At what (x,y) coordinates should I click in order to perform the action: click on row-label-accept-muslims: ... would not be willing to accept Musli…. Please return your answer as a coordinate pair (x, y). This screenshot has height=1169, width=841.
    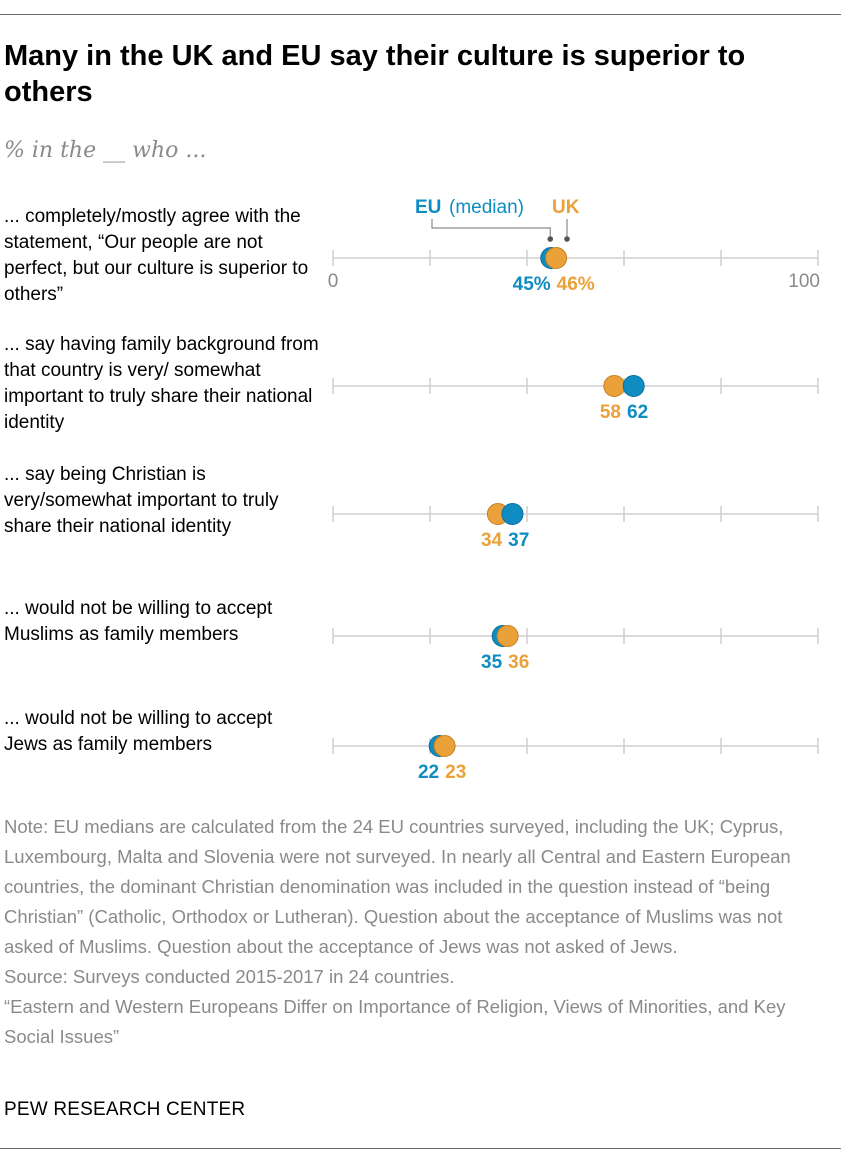
    Looking at the image, I should click on (138, 621).